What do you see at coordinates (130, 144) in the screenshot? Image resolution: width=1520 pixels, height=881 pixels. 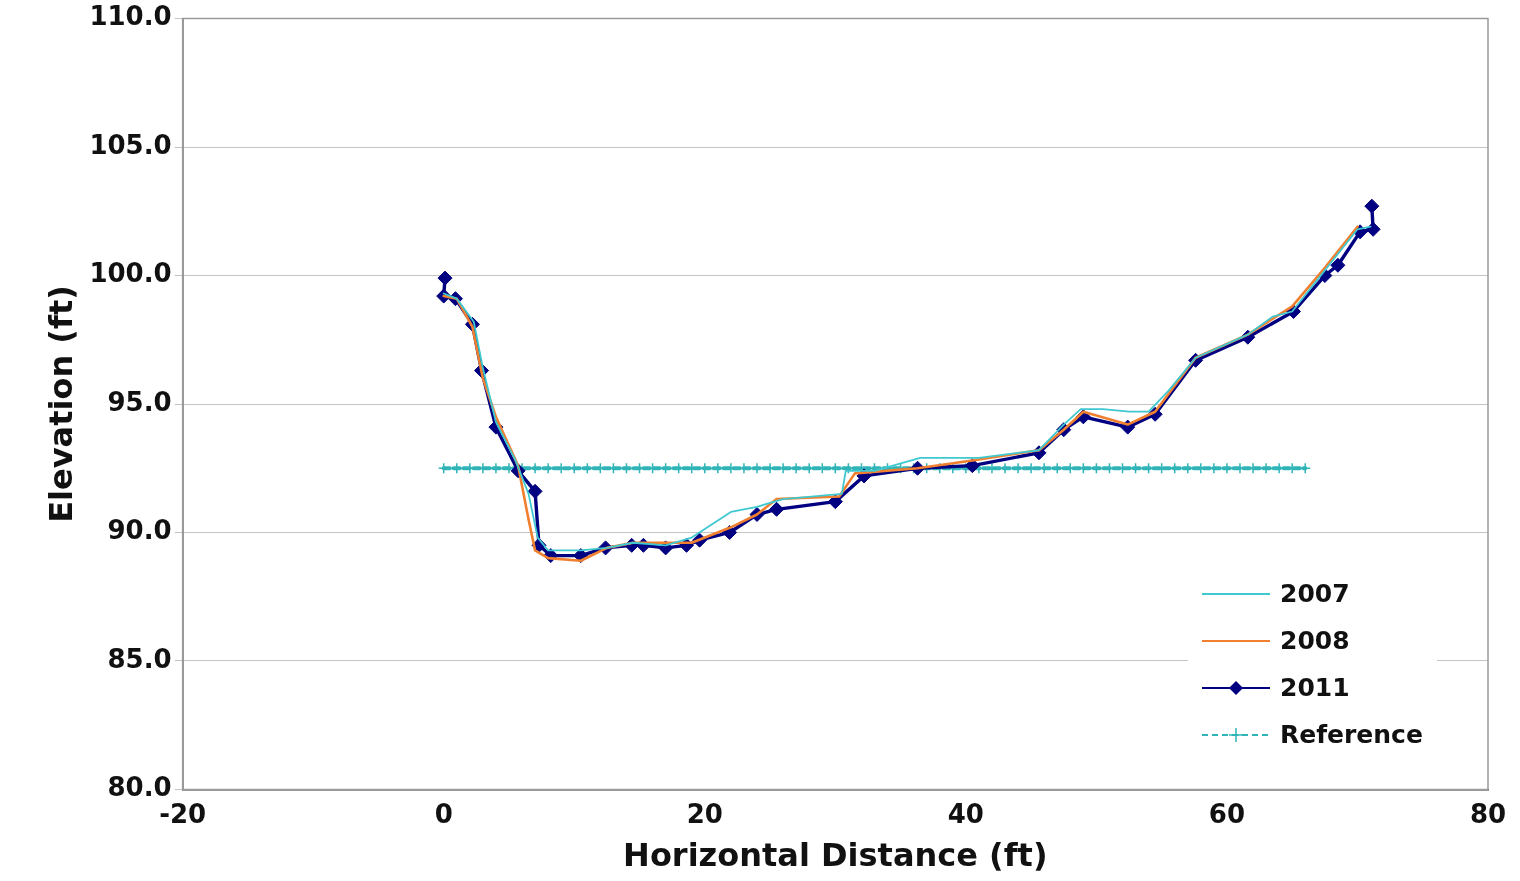 I see `y-tick-label: 105.0` at bounding box center [130, 144].